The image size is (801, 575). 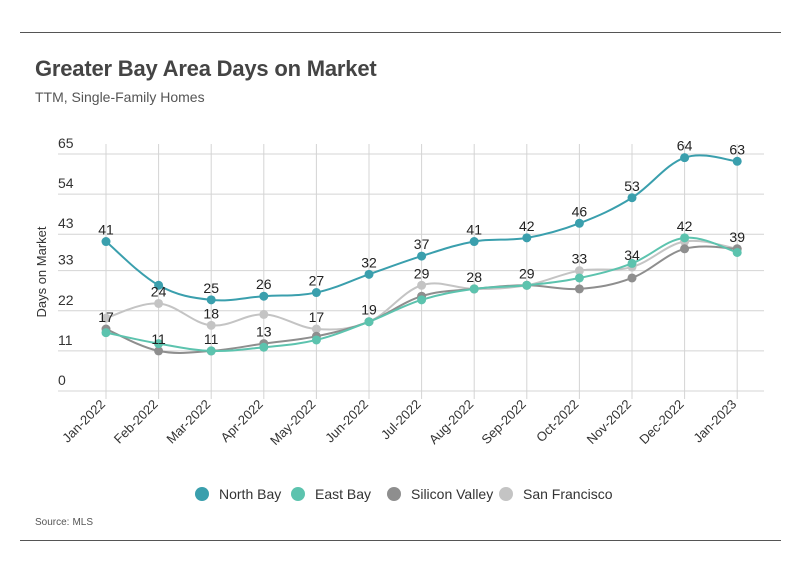 I want to click on x-tick-label-may-2022: May-2022, so click(x=292, y=422).